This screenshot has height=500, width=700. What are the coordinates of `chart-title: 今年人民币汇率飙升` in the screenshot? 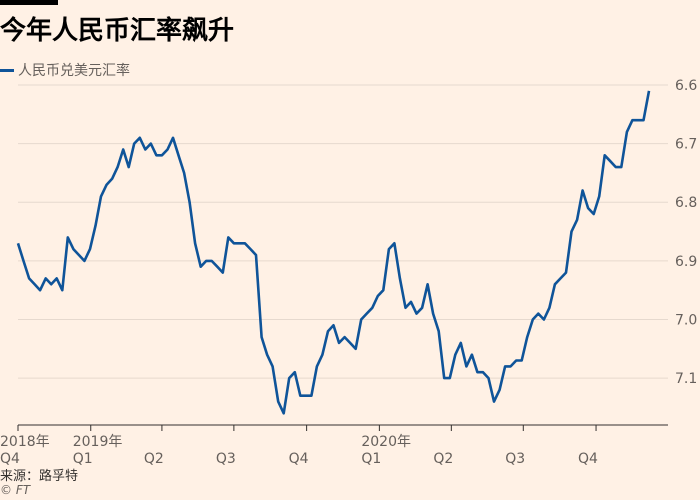 It's located at (117, 31).